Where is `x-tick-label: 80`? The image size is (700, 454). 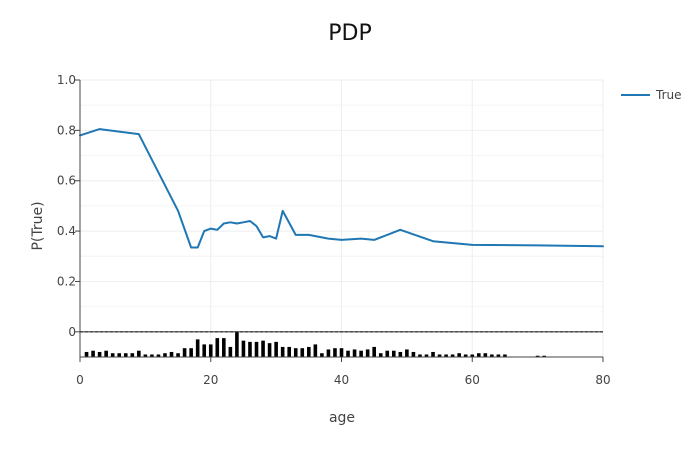 x-tick-label: 80 is located at coordinates (602, 380).